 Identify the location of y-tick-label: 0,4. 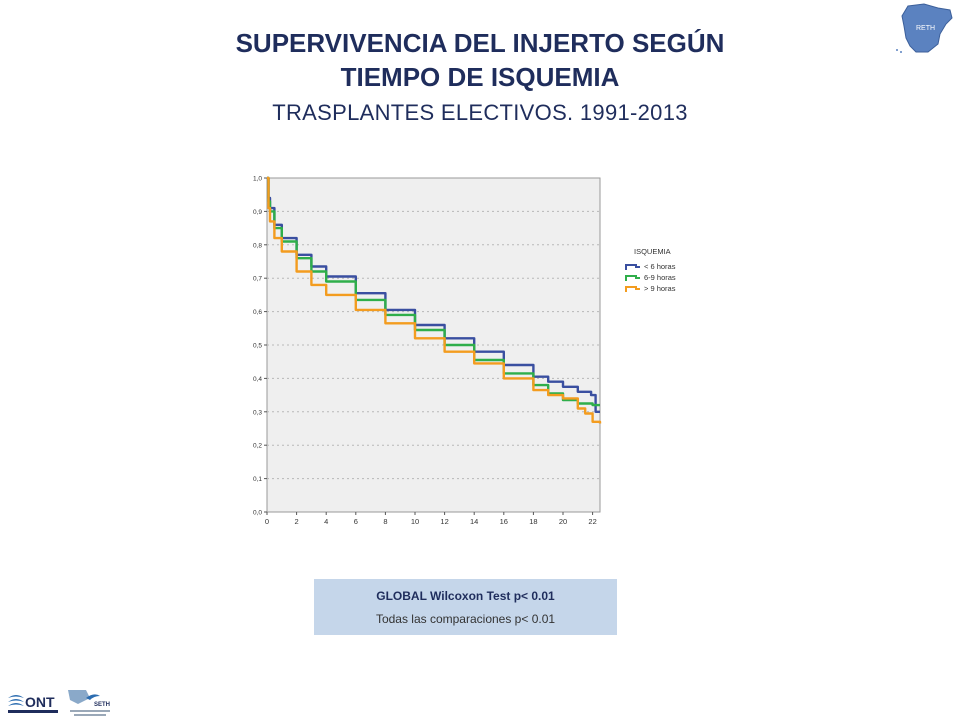
(257, 379).